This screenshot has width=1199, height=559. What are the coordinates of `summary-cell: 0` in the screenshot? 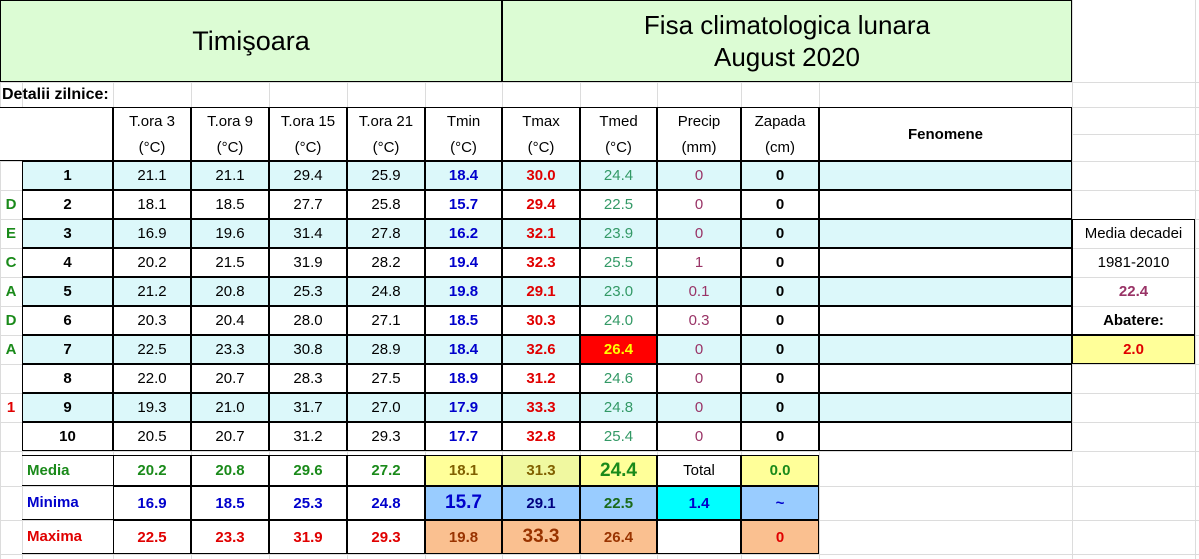 It's located at (780, 537).